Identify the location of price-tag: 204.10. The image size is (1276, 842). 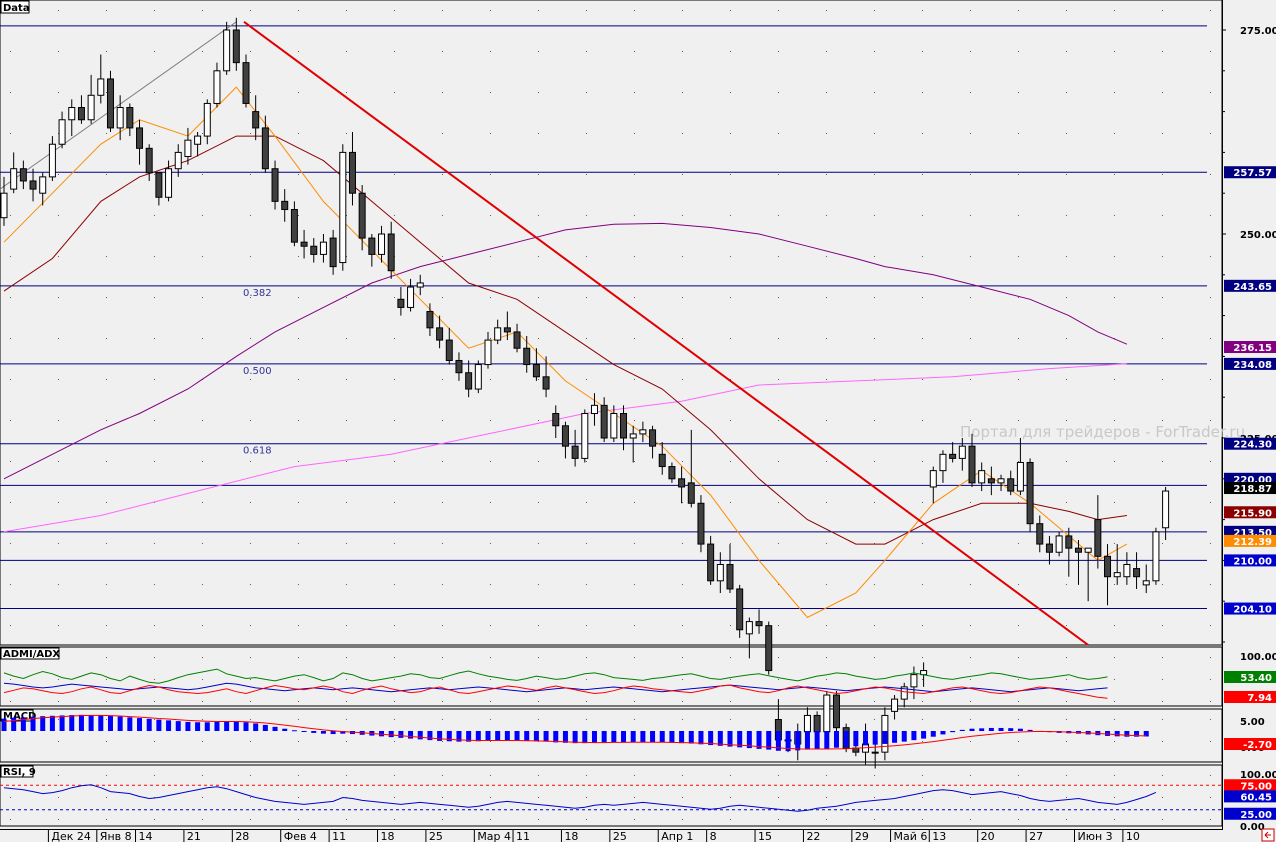
(1250, 609).